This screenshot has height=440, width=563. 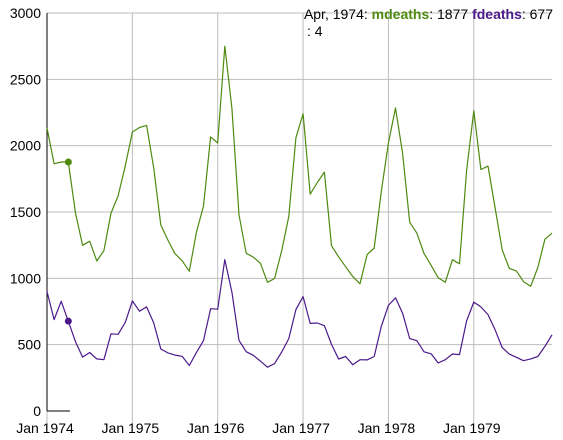 I want to click on y-axis-tick-labels: 0 500 1000 1500 2000 2500 3000, so click(x=25, y=212).